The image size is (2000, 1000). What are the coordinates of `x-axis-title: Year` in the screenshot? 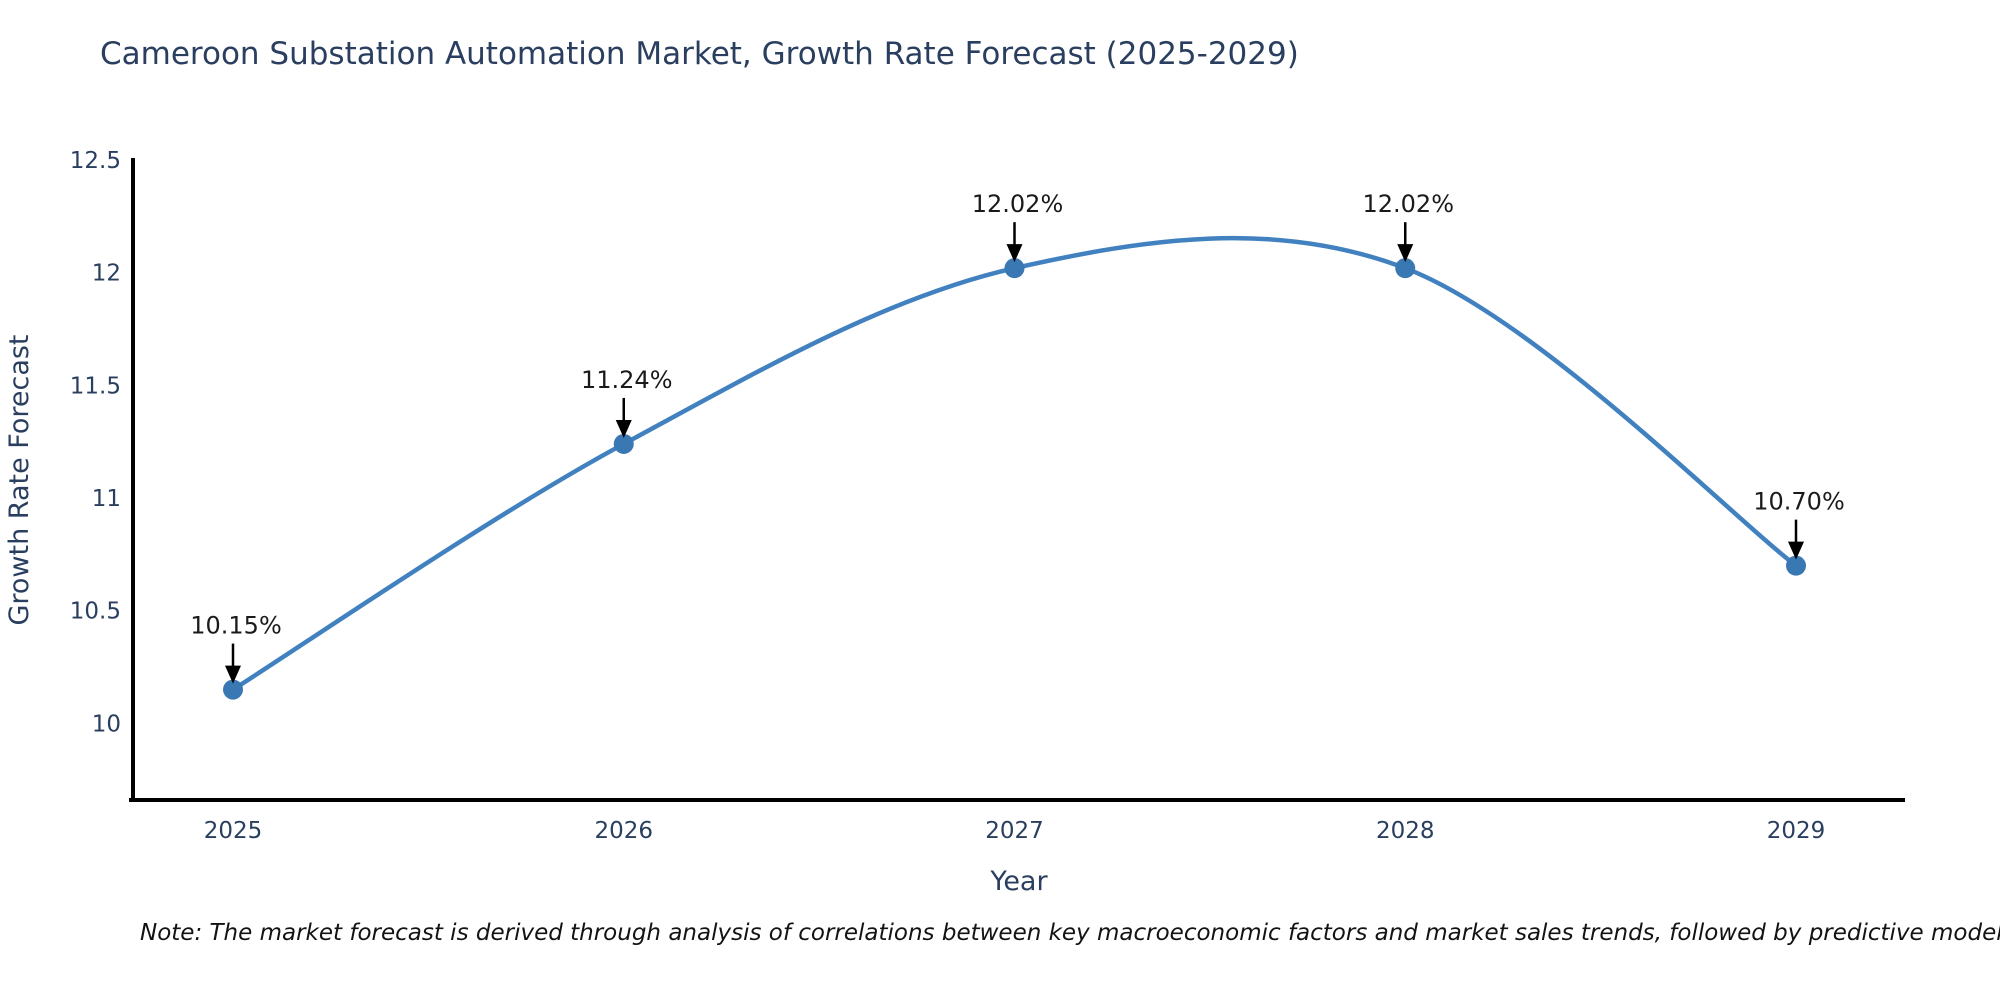 It's located at (1018, 881).